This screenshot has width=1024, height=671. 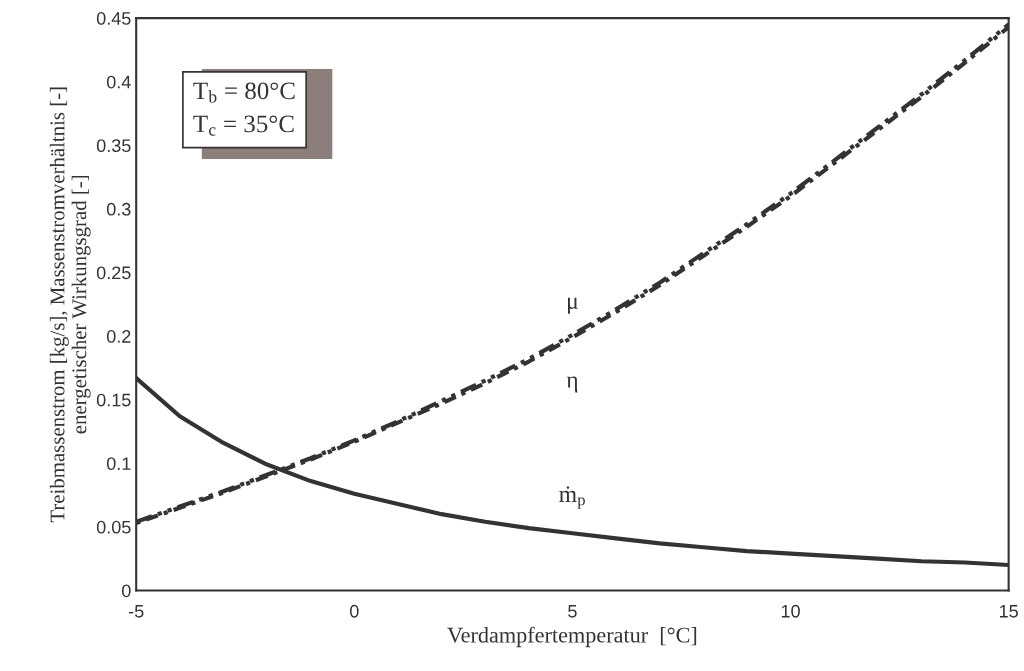 What do you see at coordinates (113, 527) in the screenshot?
I see `y-tick-label: 0.05` at bounding box center [113, 527].